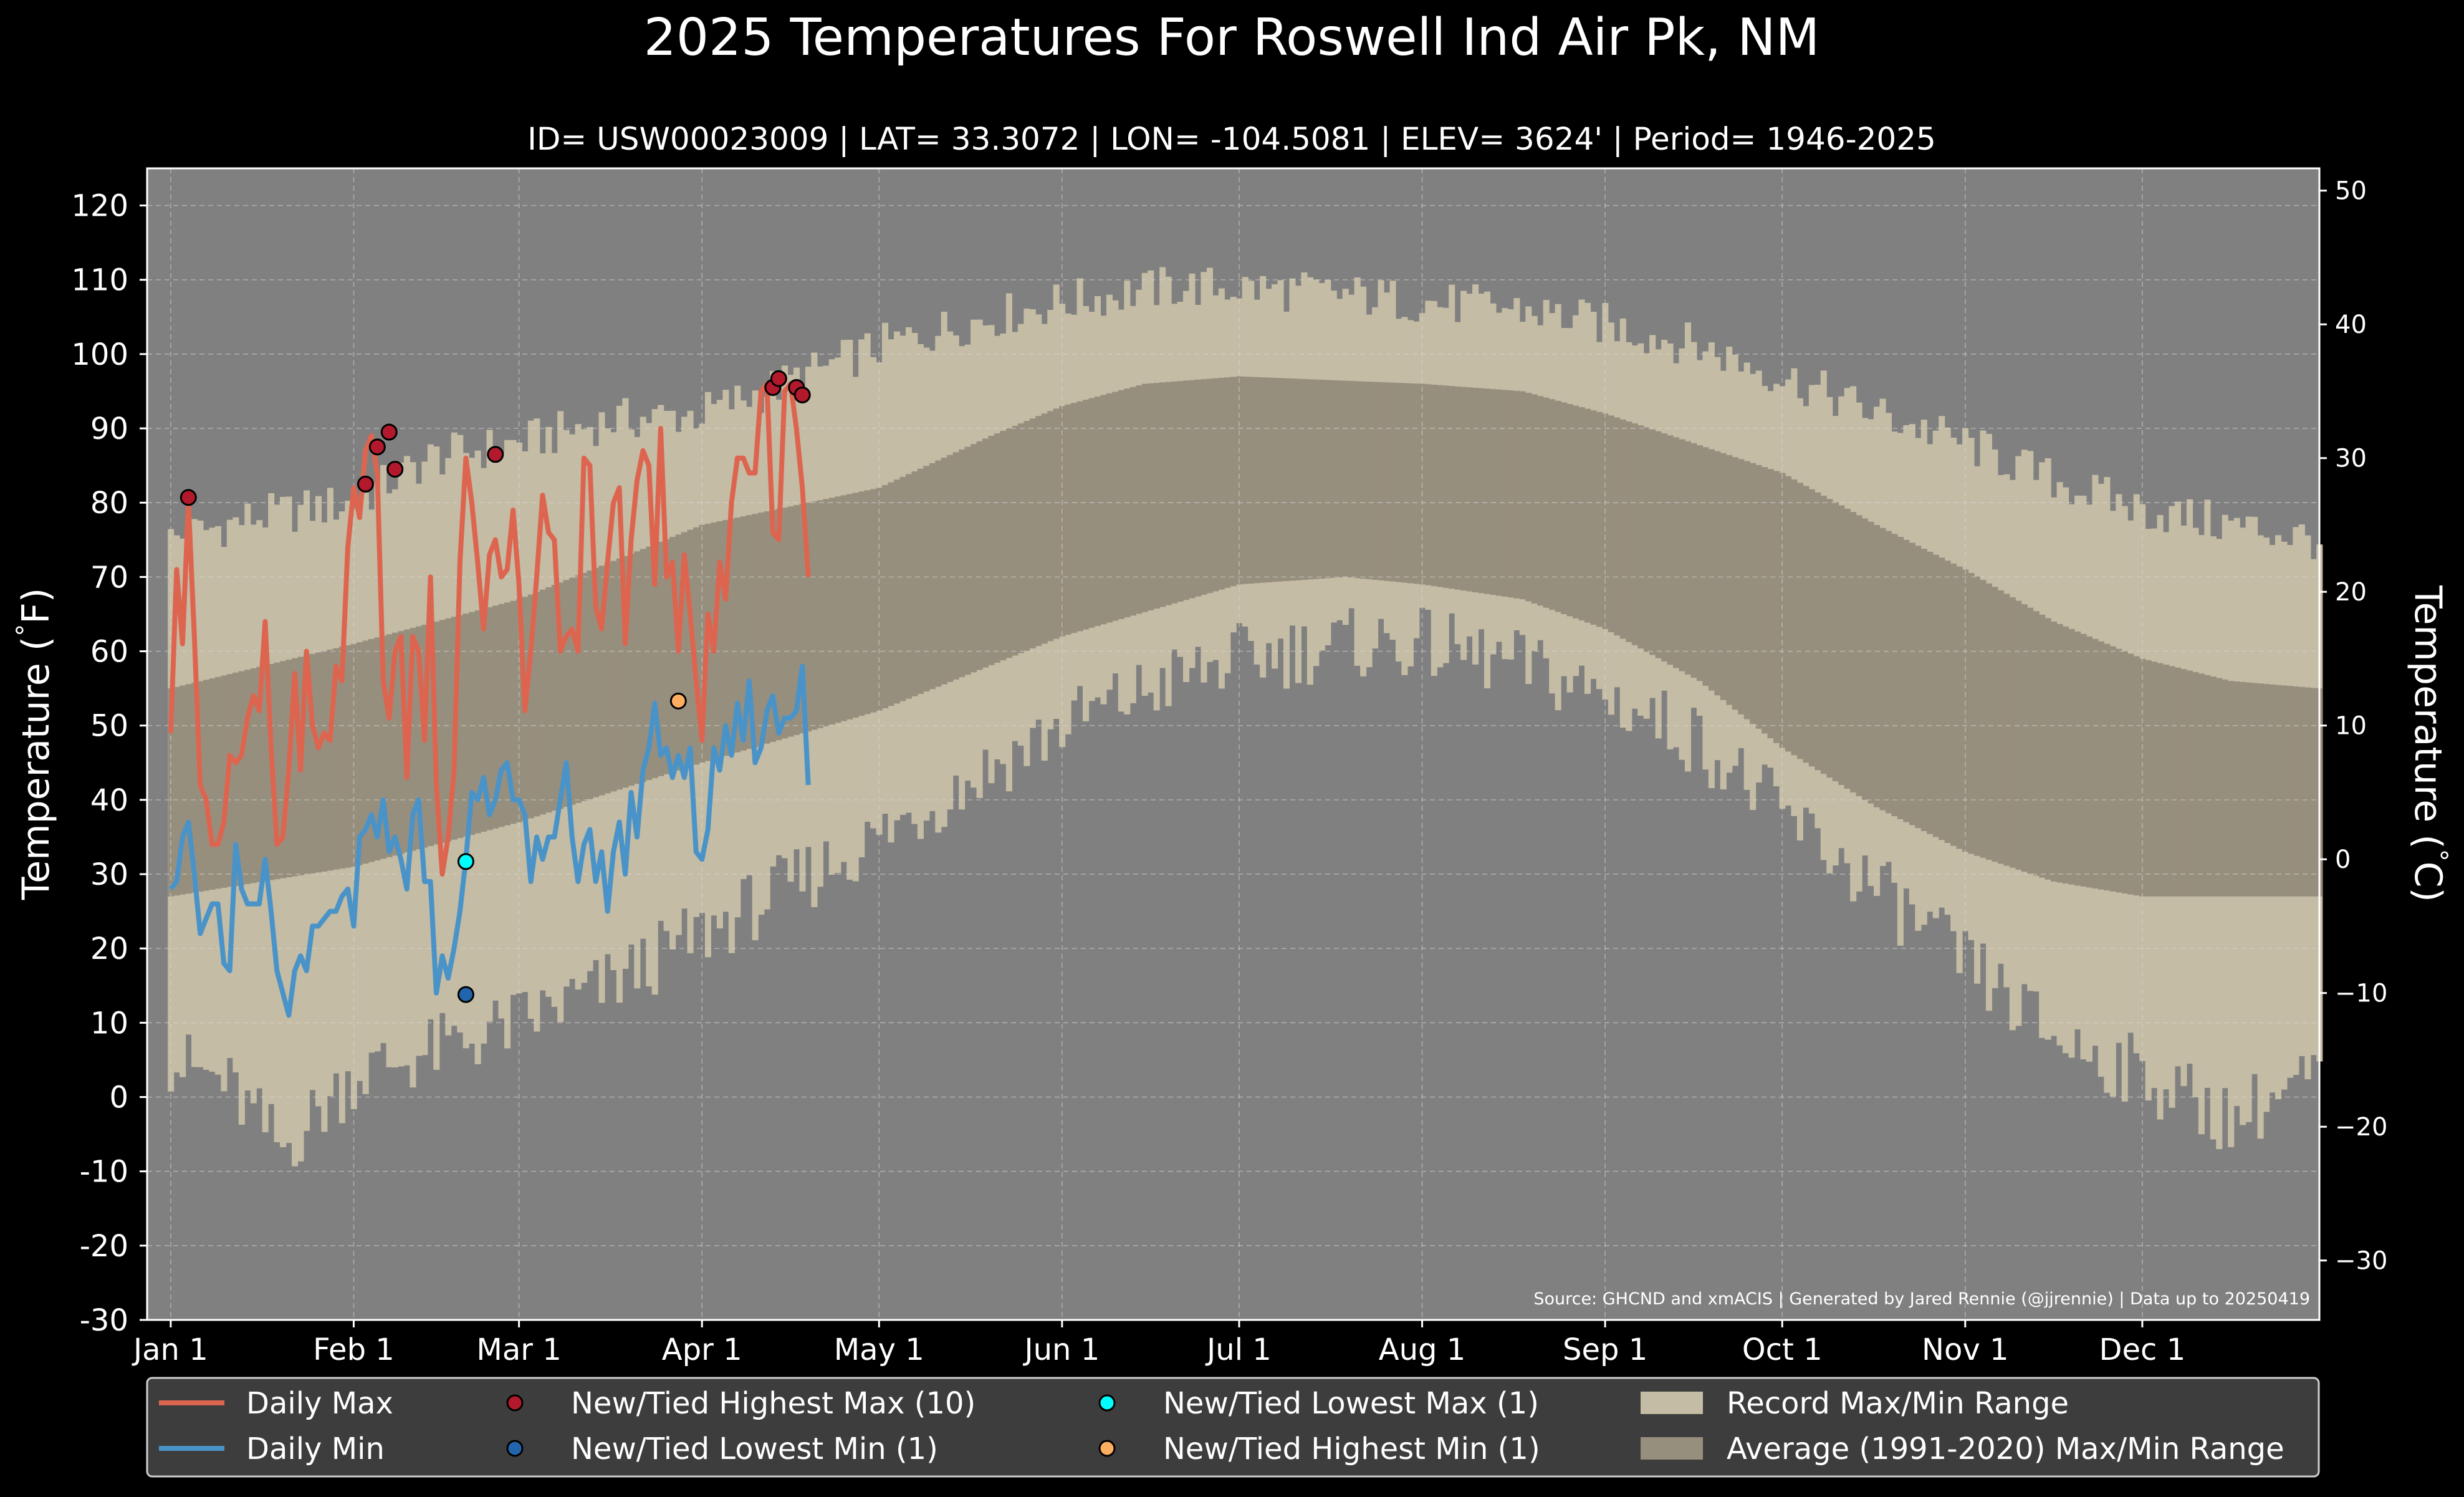 This screenshot has width=2464, height=1497. What do you see at coordinates (702, 1349) in the screenshot?
I see `x-tick-label: Apr 1` at bounding box center [702, 1349].